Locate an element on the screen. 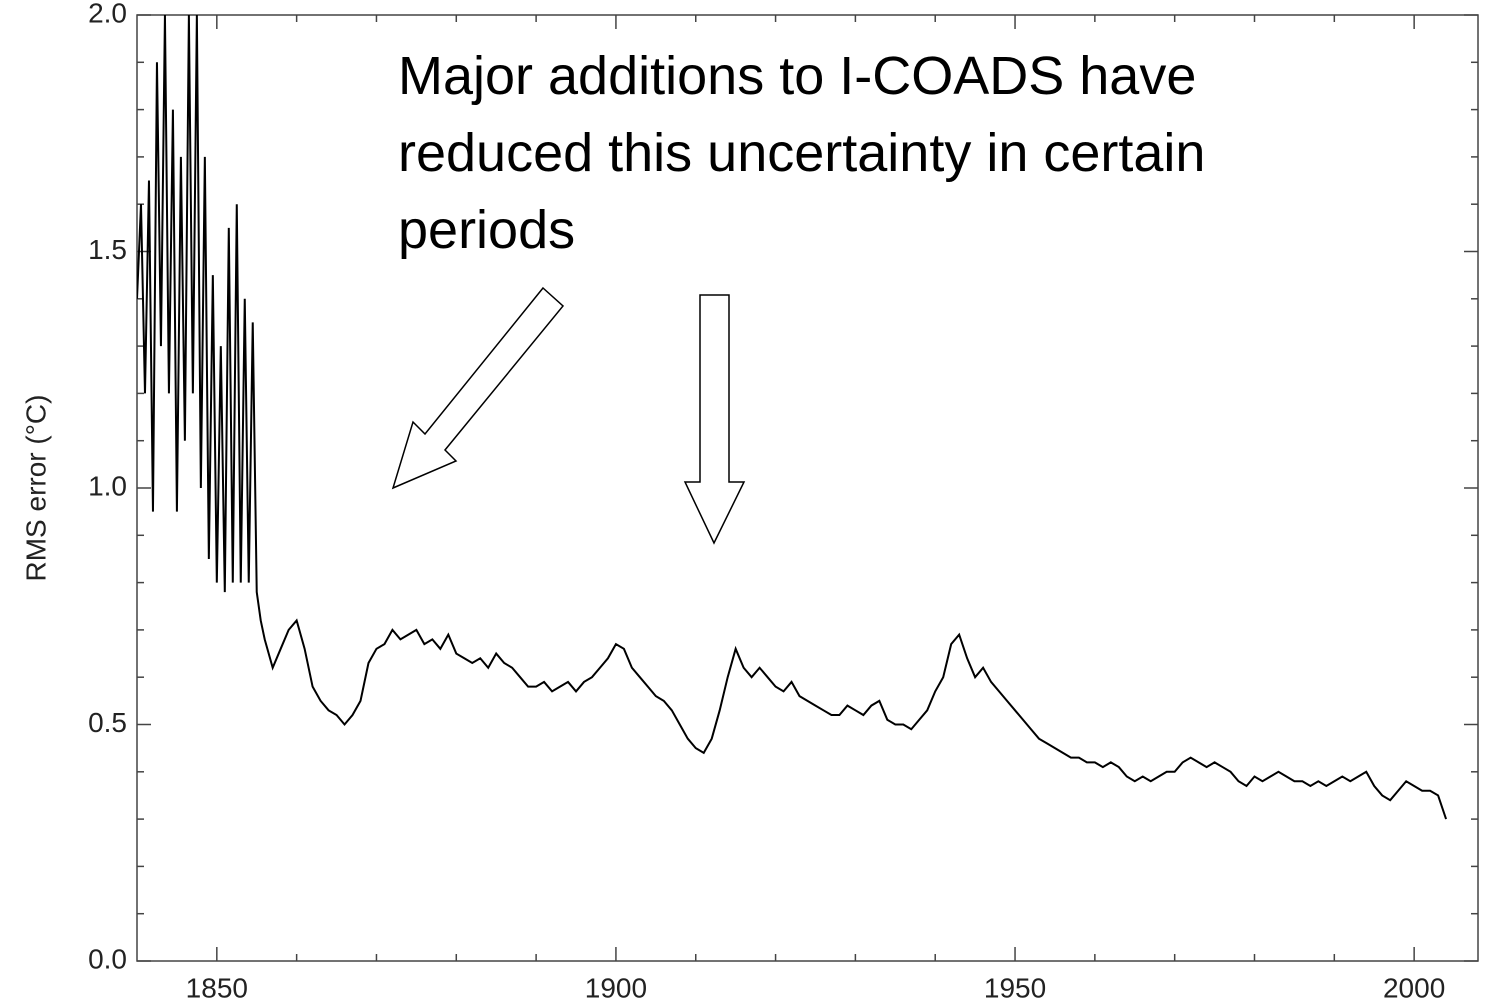 This screenshot has height=1006, width=1488. y-tick-label: 0.5 is located at coordinates (107, 722).